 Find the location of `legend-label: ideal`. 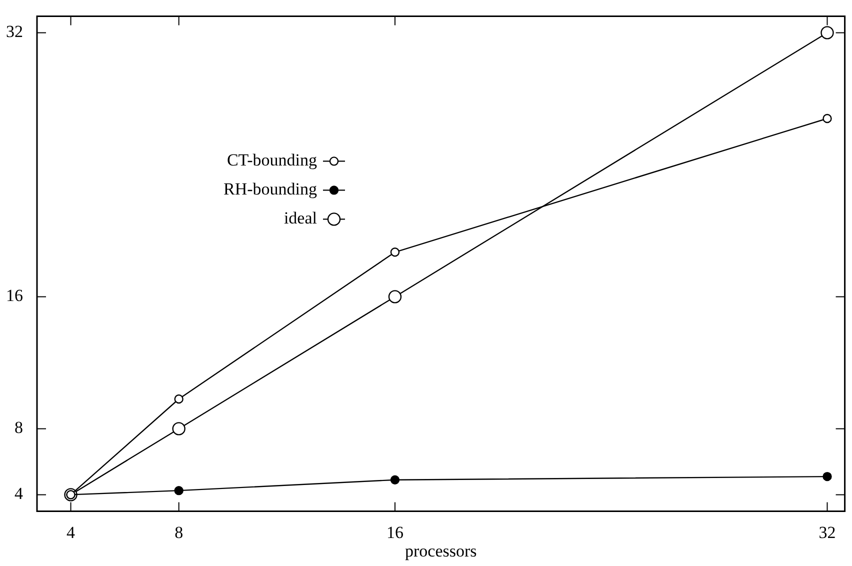

legend-label: ideal is located at coordinates (301, 218).